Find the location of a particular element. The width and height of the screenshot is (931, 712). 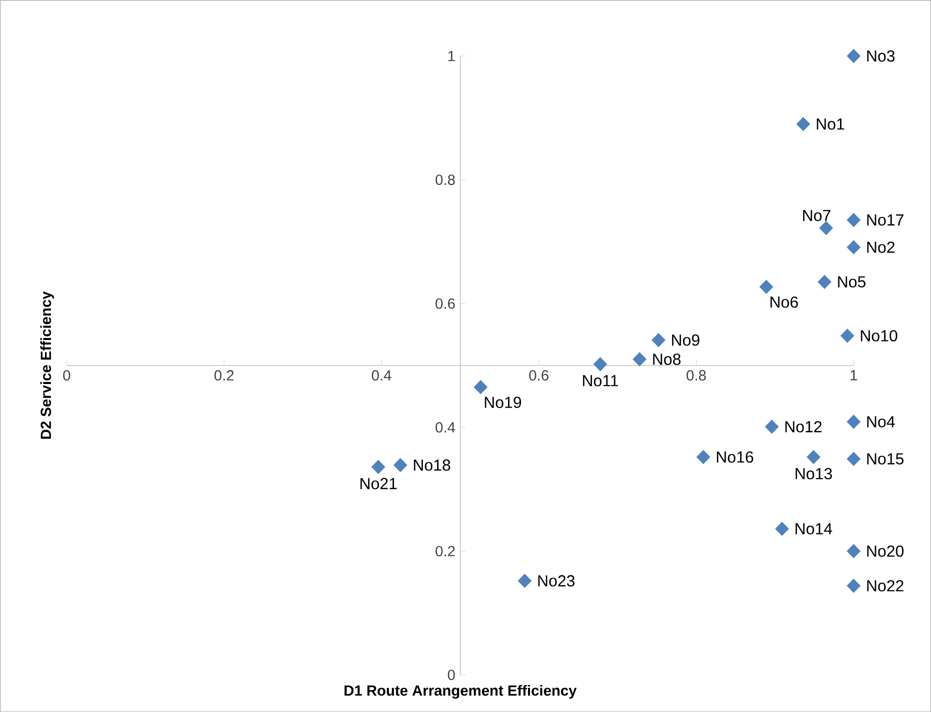

y-tick-label: 0.6 is located at coordinates (445, 303).